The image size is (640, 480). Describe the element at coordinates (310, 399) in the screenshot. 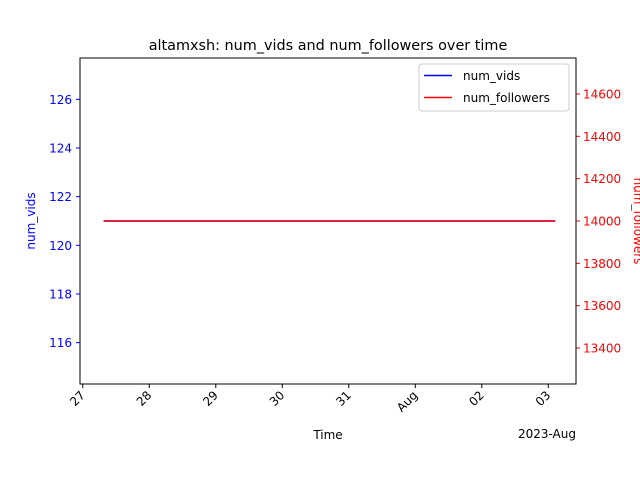

I see `x-axis: 27 28 29 30 31 Aug 02 03` at that location.